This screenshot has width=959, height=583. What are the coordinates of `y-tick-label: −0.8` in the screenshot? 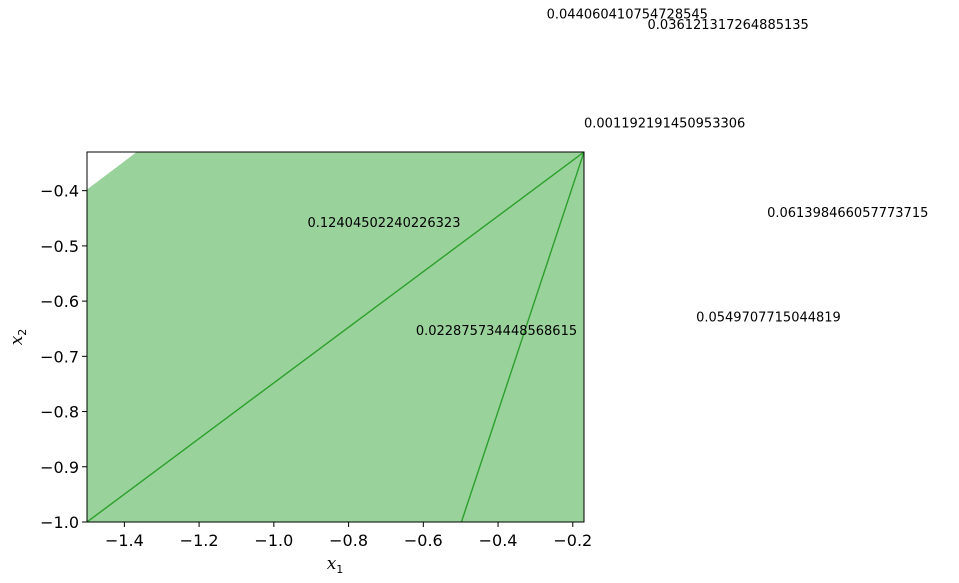 It's located at (59, 412).